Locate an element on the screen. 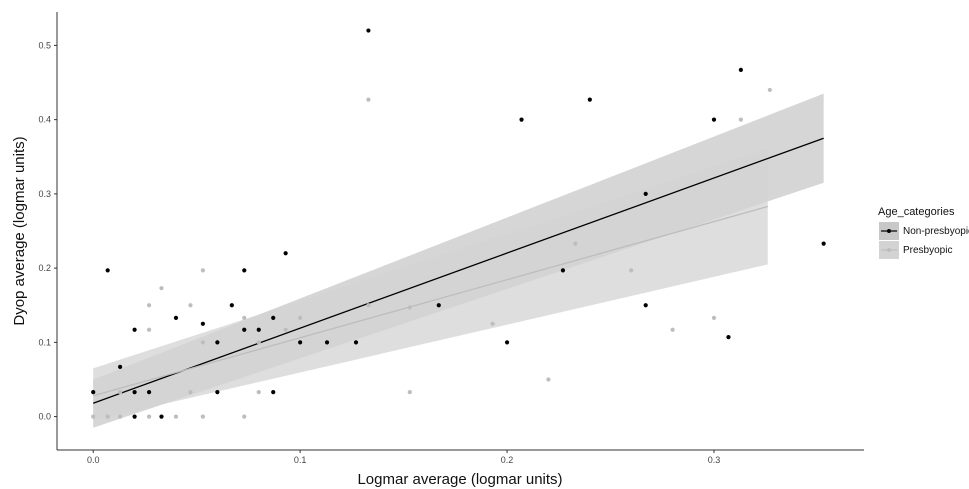 This screenshot has height=489, width=969. y-tick-label: 0.5 is located at coordinates (44, 45).